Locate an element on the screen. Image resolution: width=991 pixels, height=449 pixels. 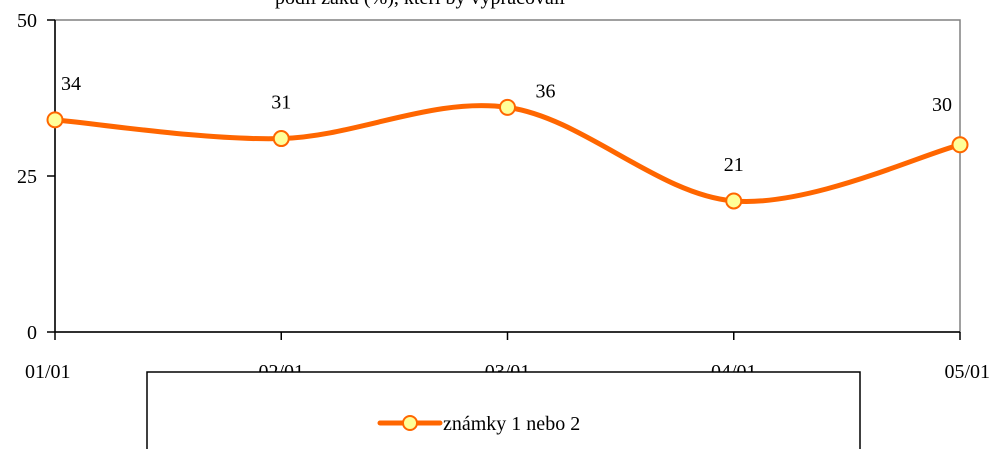
legend-label: známky 1 nebo 2 is located at coordinates (511, 424).